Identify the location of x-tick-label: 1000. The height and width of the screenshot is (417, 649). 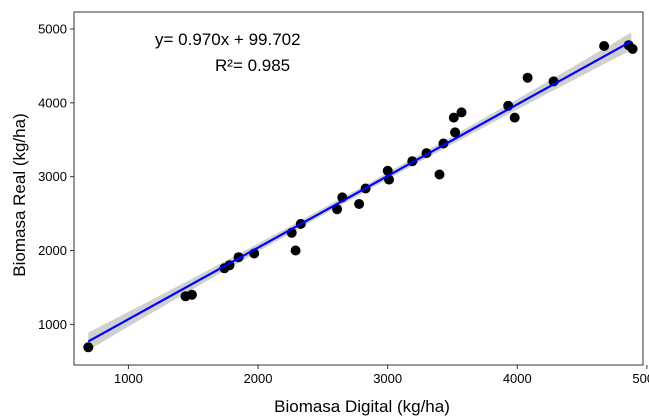
(128, 378).